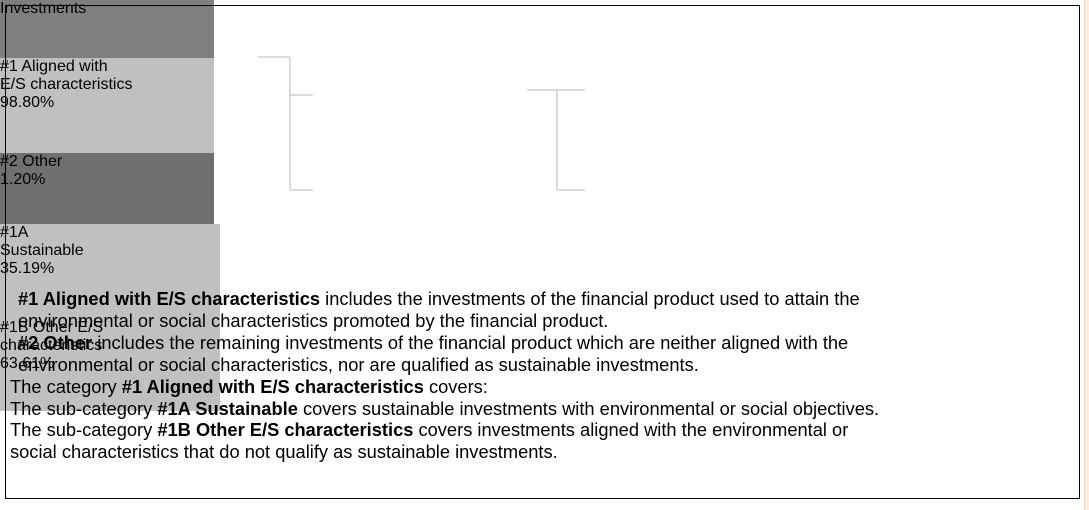  What do you see at coordinates (66, 84) in the screenshot?
I see `node-label: E/S characteristics` at bounding box center [66, 84].